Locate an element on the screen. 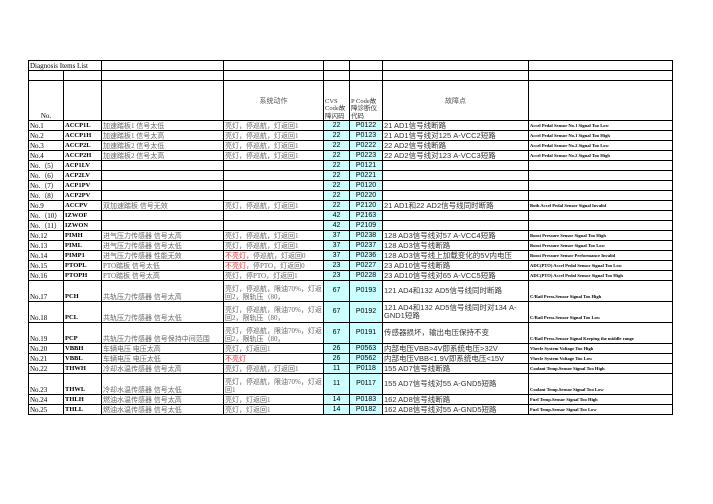 Image resolution: width=713 pixels, height=504 pixels. fault-english: Vhecle System Voltage Too Low is located at coordinates (600, 358).